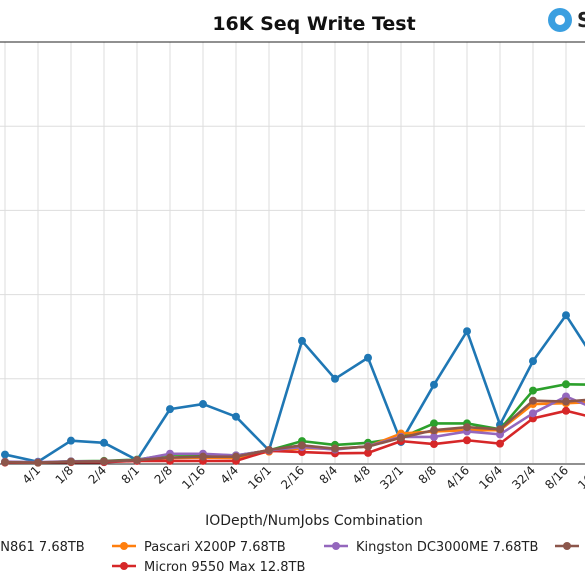 The width and height of the screenshot is (585, 585). Describe the element at coordinates (193, 477) in the screenshot. I see `x-tick-label: 1/16` at that location.